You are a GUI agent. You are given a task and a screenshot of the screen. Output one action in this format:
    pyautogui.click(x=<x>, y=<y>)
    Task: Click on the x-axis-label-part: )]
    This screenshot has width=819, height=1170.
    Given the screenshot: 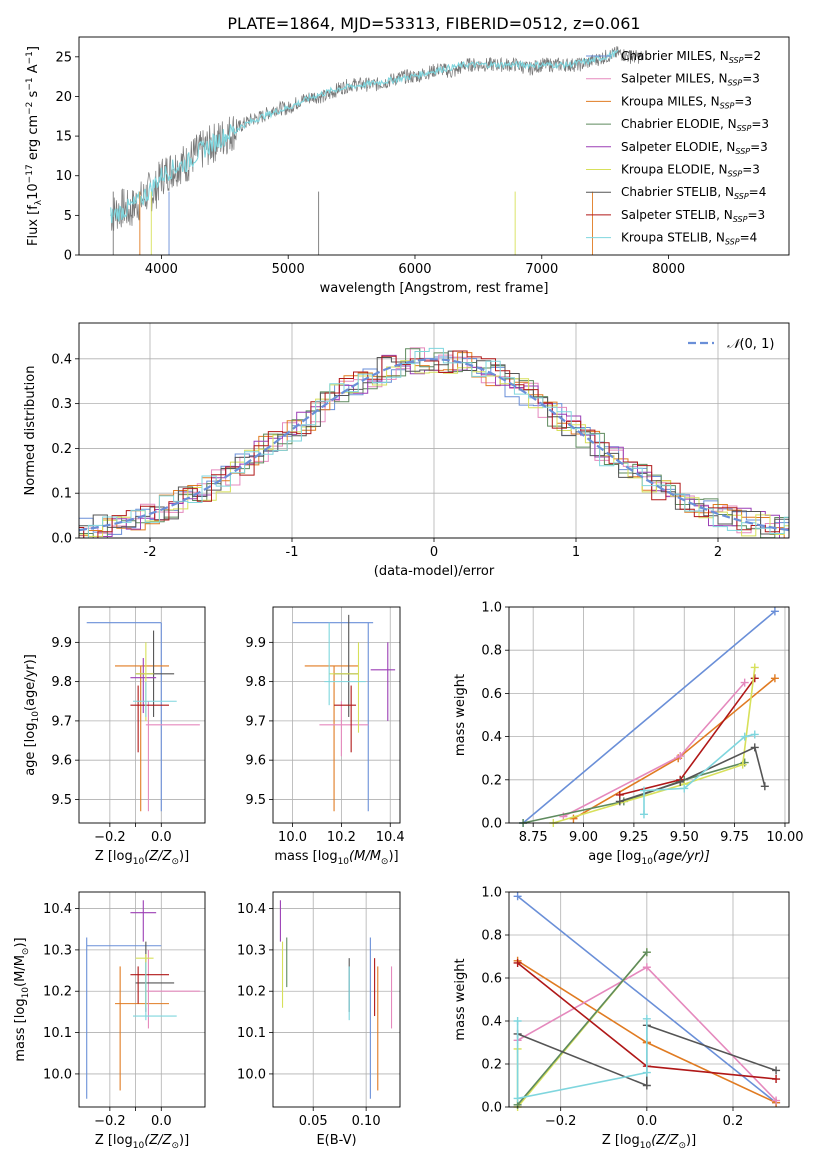 What is the action you would take?
    pyautogui.click(x=393, y=856)
    